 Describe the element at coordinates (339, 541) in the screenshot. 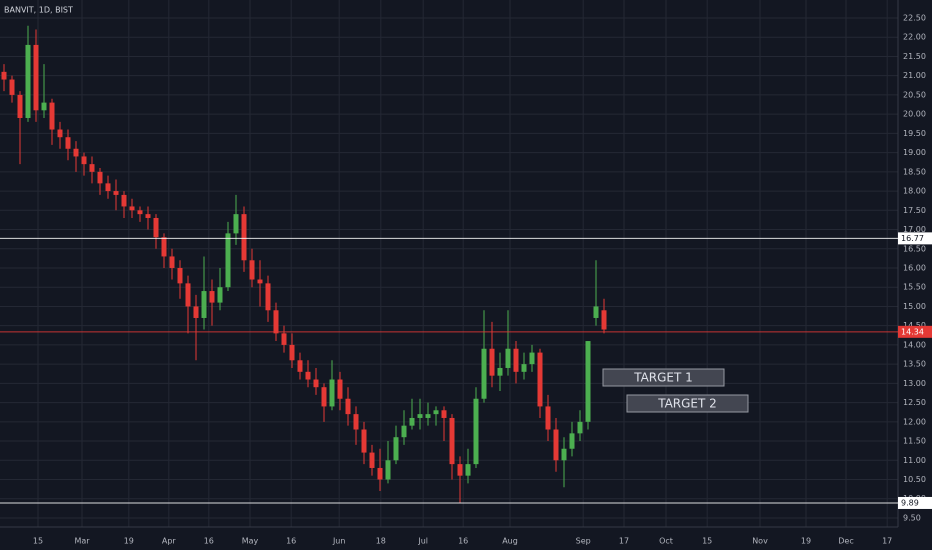

I see `x-tick-label: Jun` at that location.